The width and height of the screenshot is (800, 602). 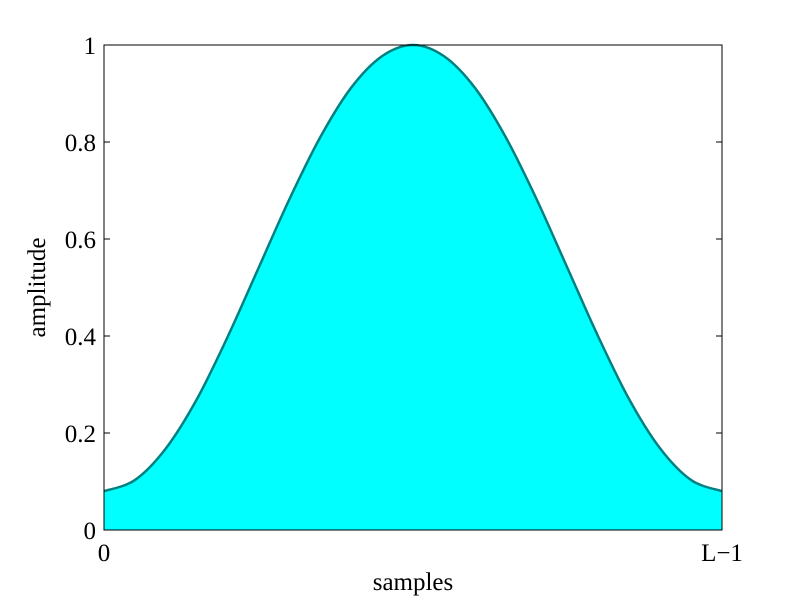 What do you see at coordinates (80, 434) in the screenshot?
I see `y-tick-label-1: 0.2` at bounding box center [80, 434].